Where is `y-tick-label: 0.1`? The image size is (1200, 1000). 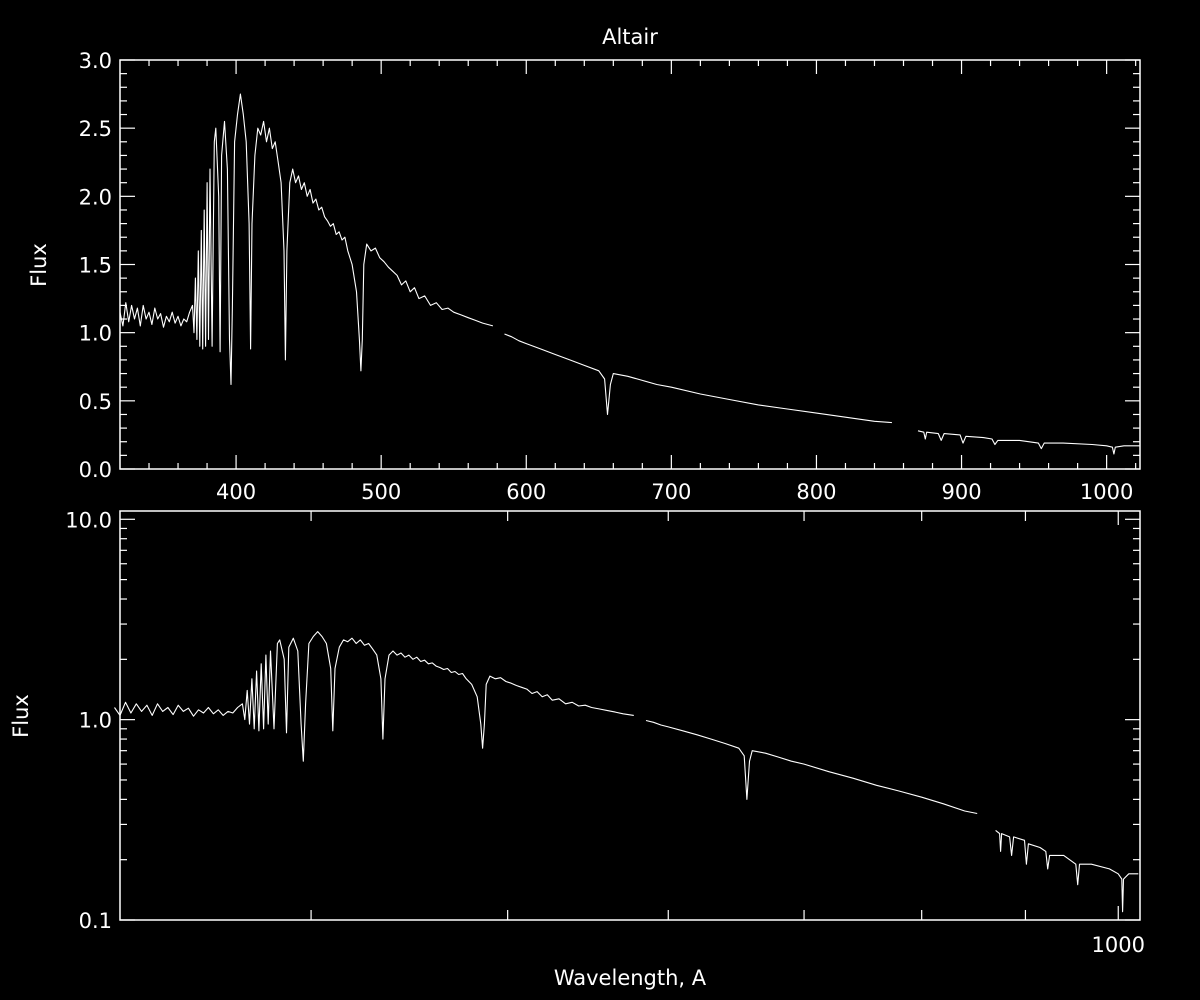
y-tick-label: 0.1 is located at coordinates (95, 921).